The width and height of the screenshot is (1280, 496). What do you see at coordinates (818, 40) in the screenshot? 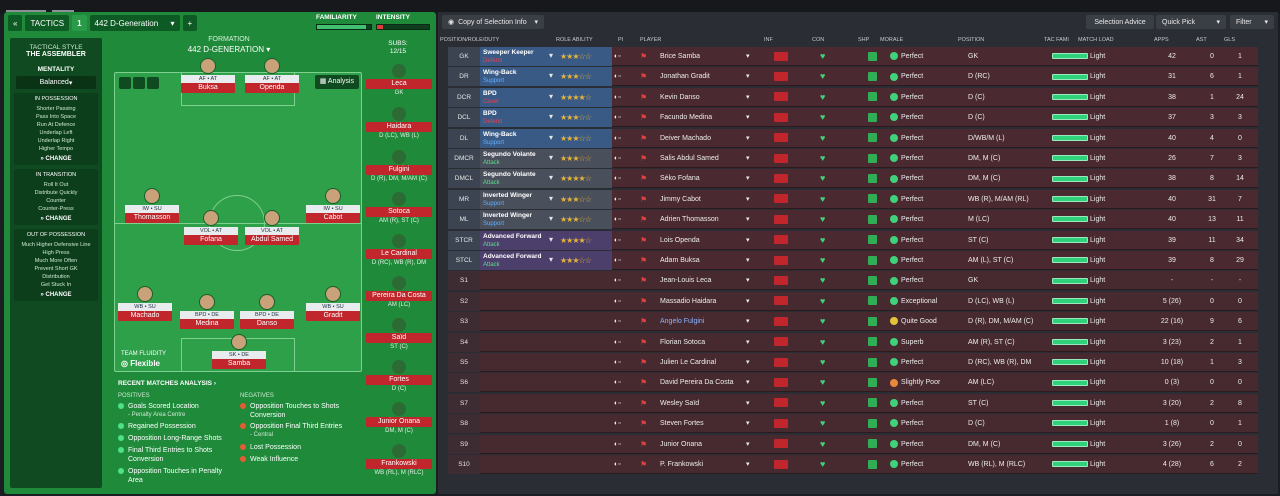
I see `col-con: CON` at bounding box center [818, 40].